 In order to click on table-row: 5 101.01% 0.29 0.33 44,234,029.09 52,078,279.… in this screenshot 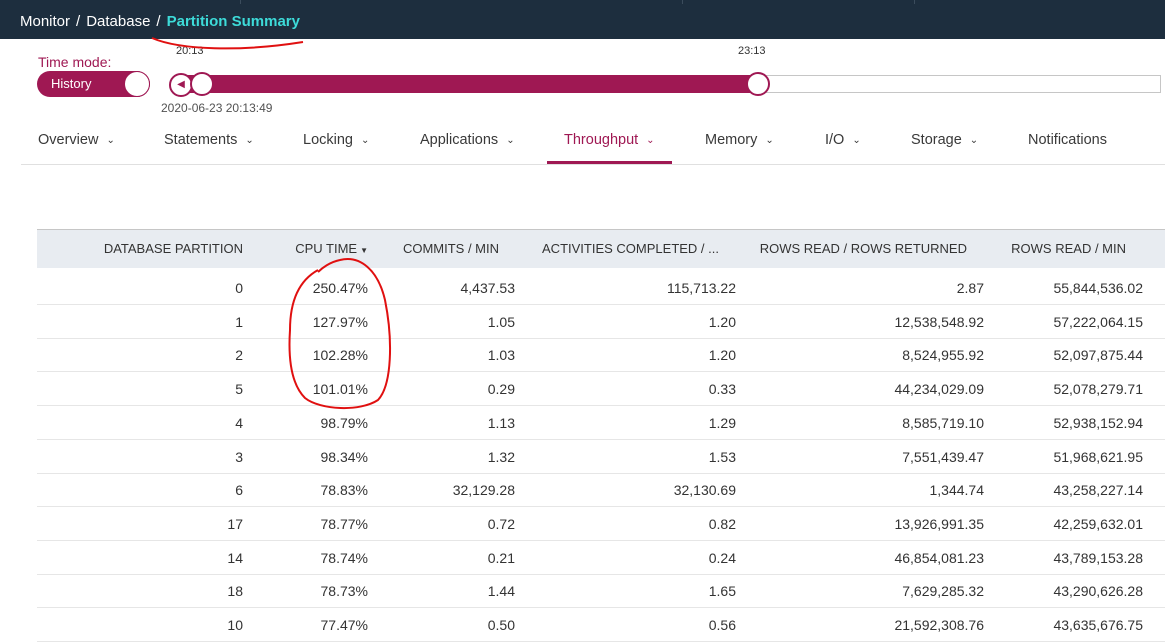, I will do `click(601, 389)`.